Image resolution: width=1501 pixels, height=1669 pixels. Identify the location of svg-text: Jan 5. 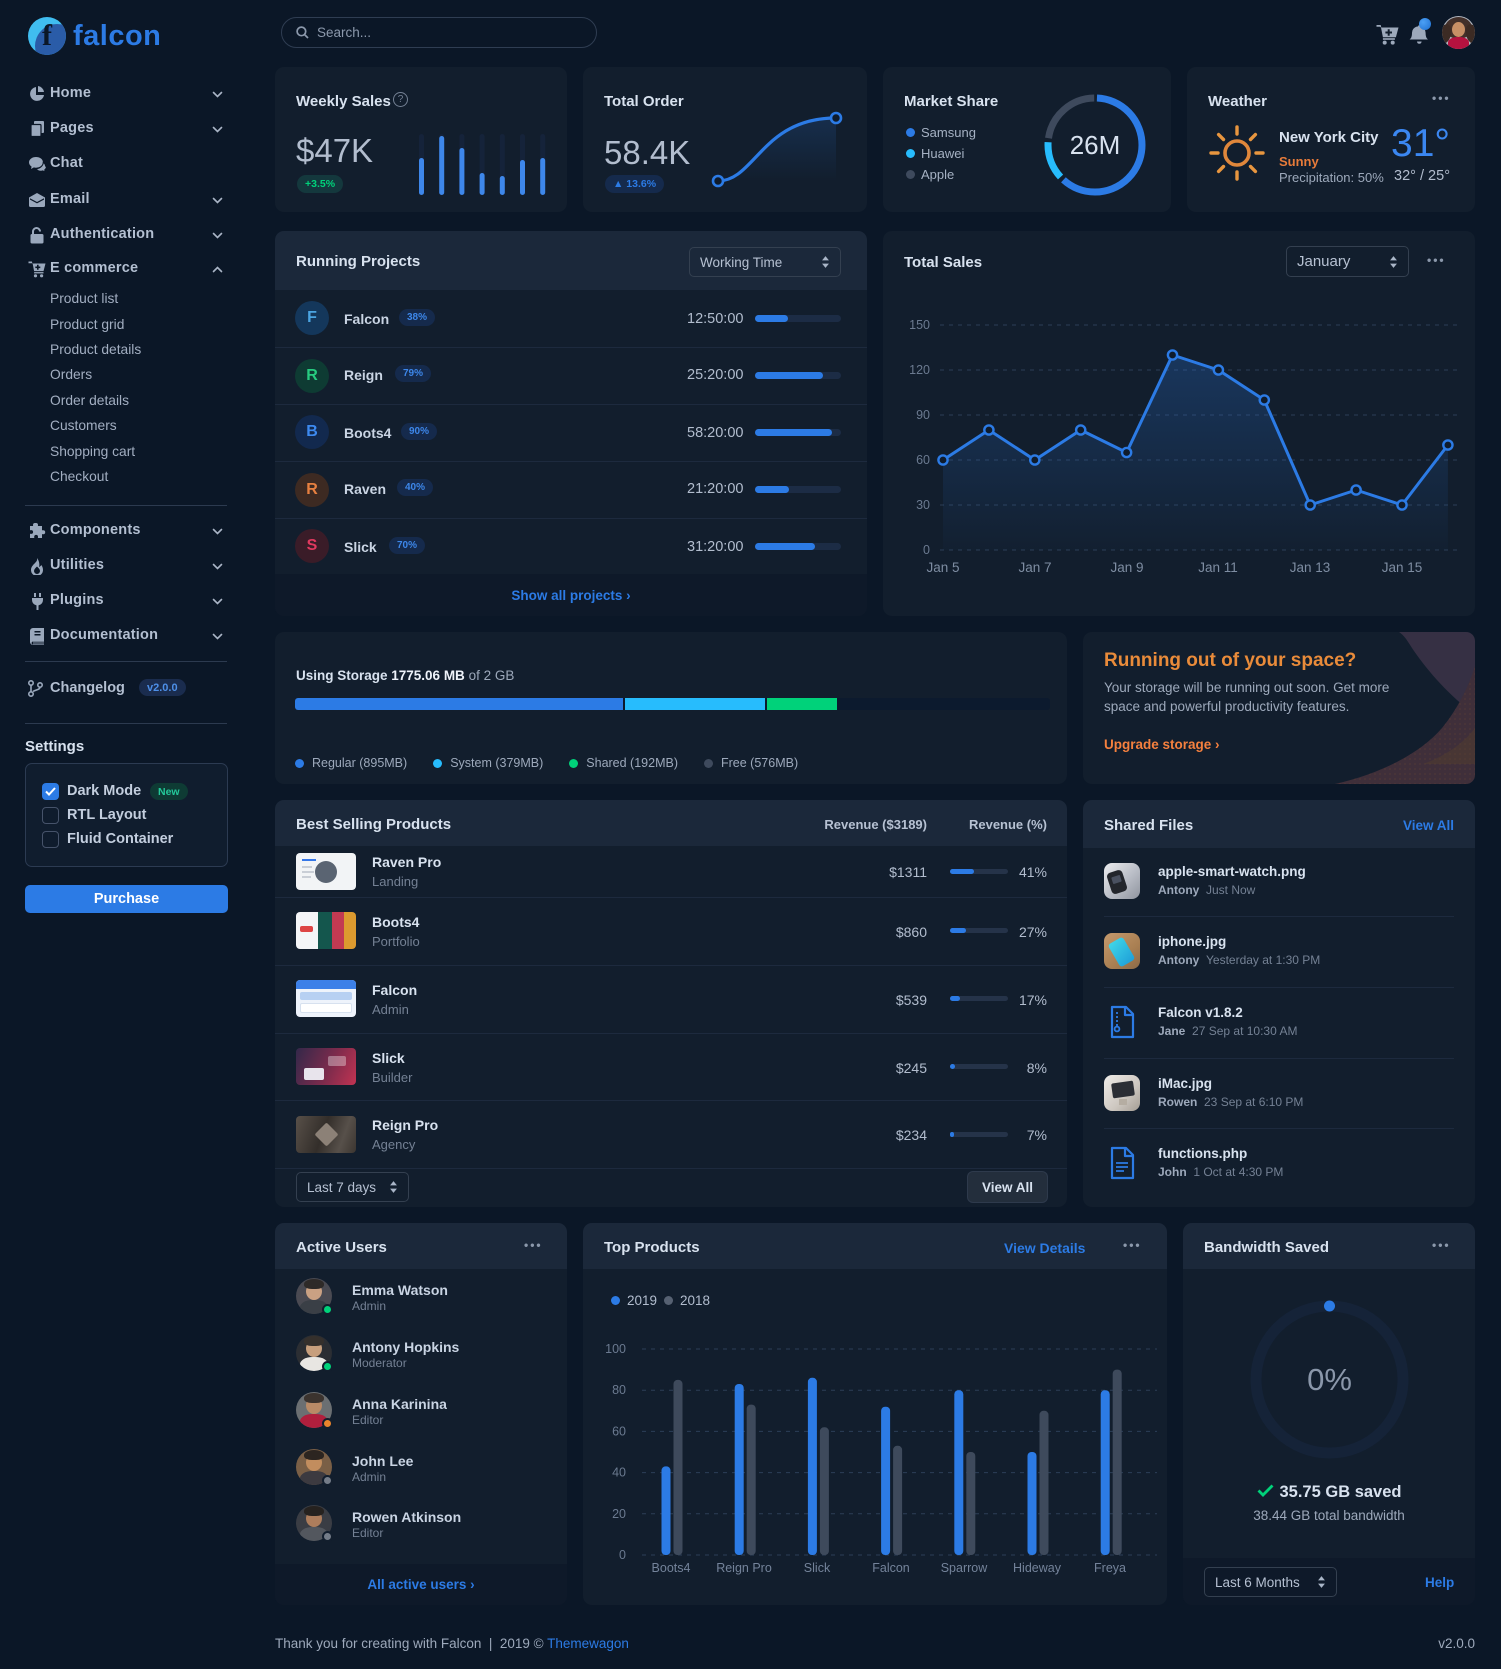
(942, 567).